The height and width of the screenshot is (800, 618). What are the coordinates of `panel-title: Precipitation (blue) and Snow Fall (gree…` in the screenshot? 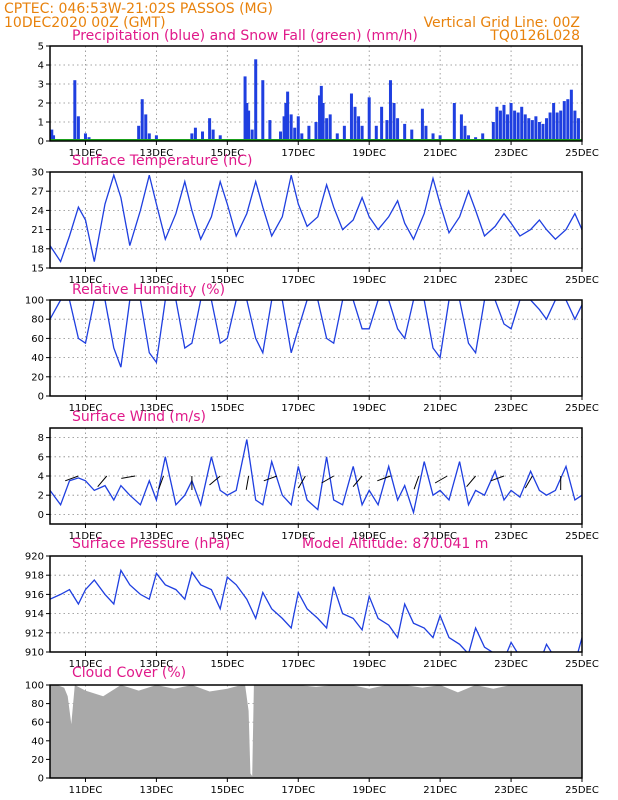 It's located at (245, 36).